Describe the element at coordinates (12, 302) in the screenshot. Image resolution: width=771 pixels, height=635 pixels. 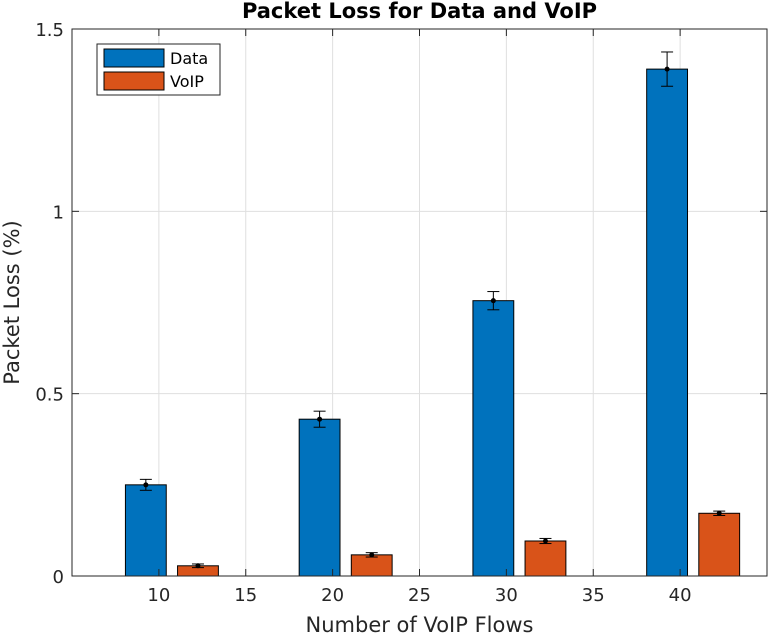
I see `y-axis-title: Packet Loss (%)` at that location.